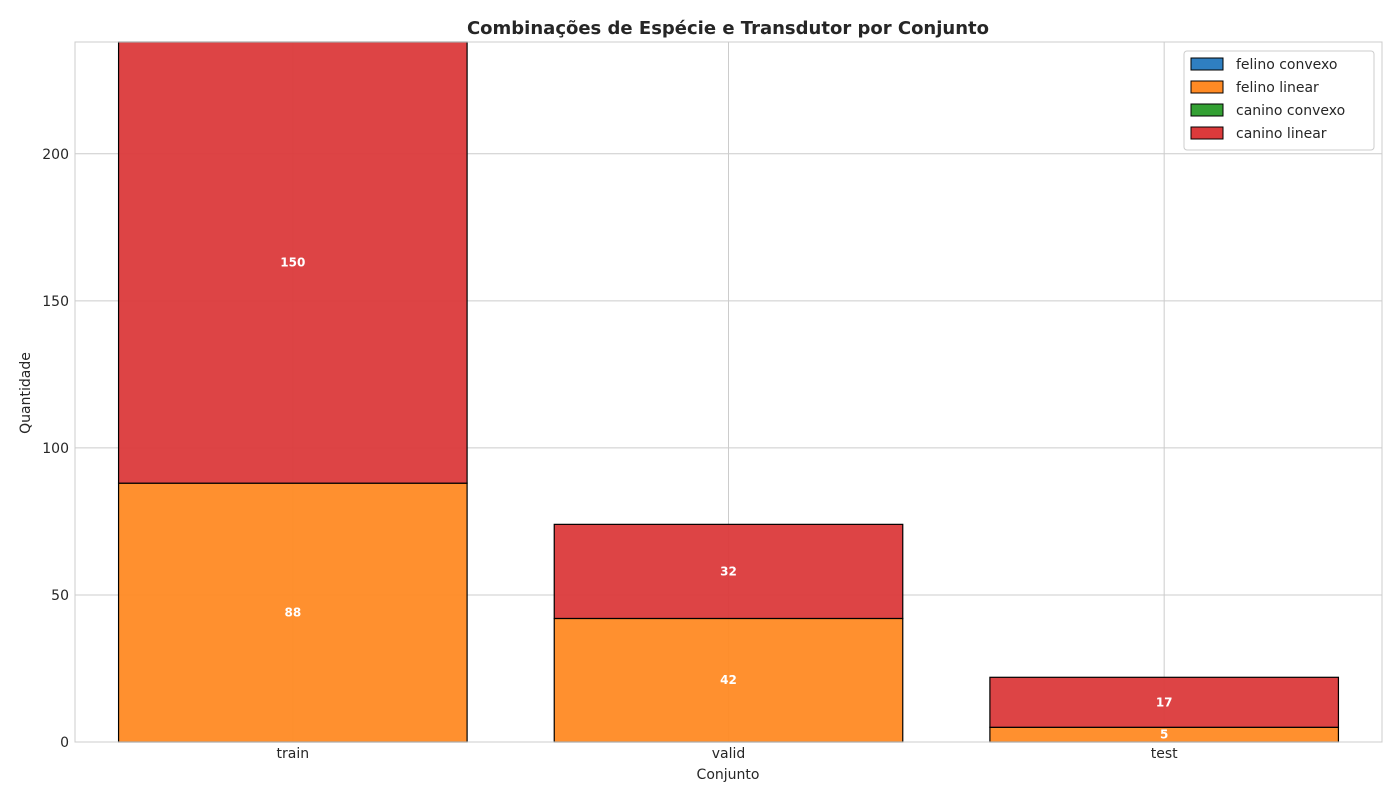  I want to click on y-tick-label: 50, so click(60, 596).